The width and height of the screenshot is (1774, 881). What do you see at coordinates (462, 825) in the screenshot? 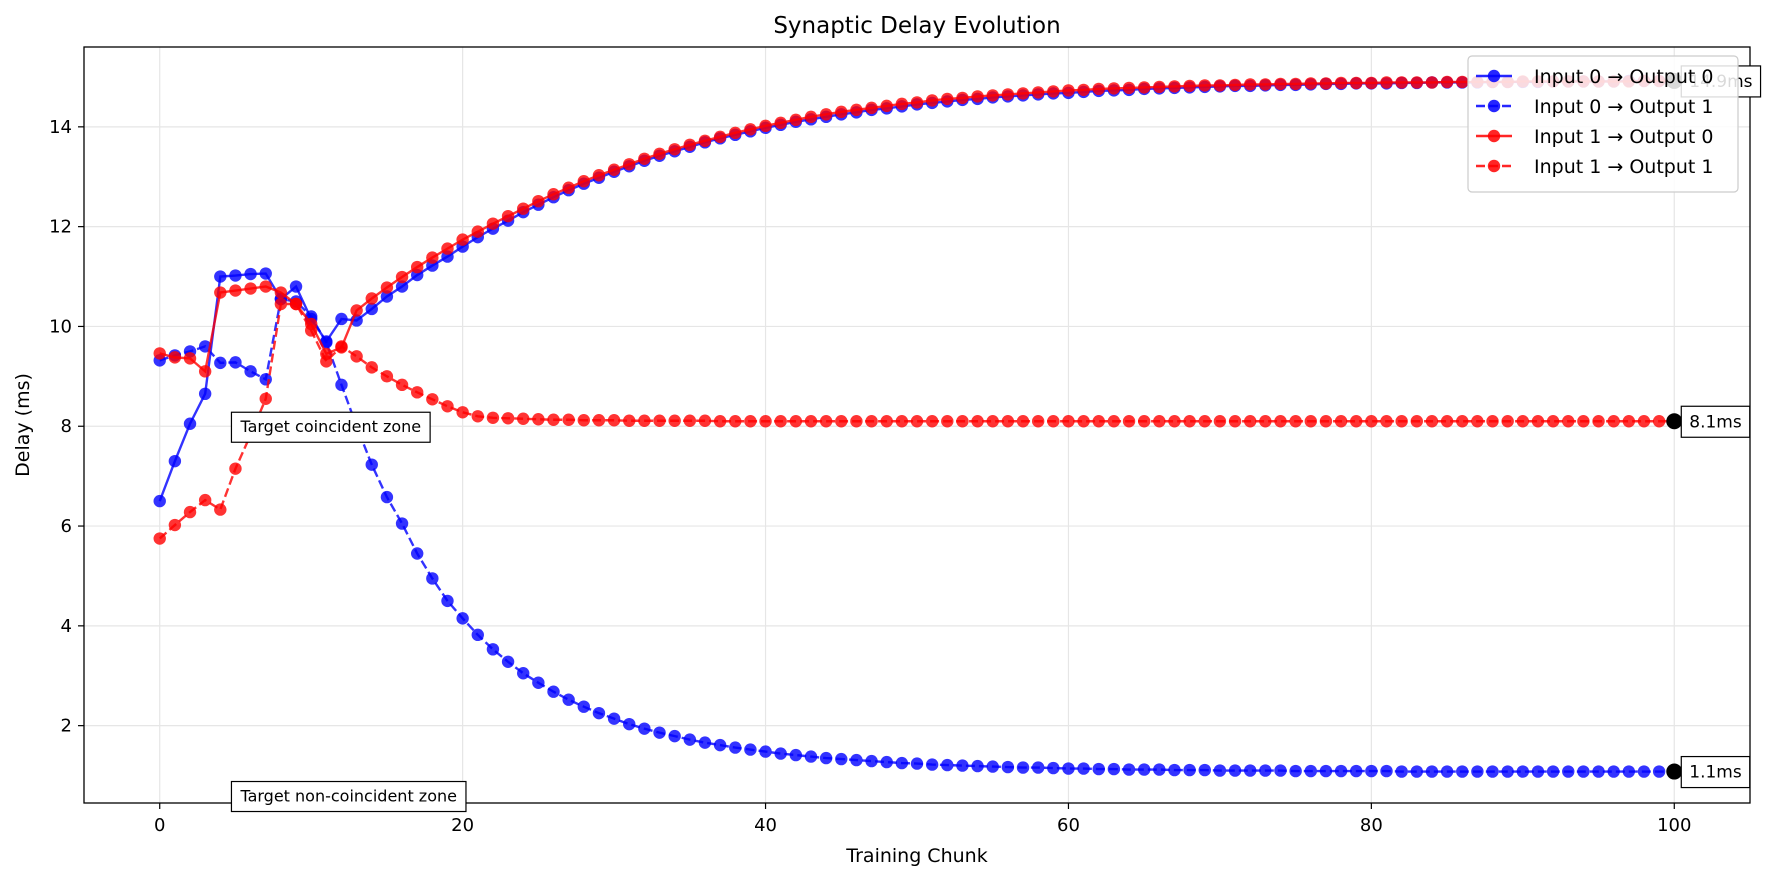
I see `x-tick-label: 20` at bounding box center [462, 825].